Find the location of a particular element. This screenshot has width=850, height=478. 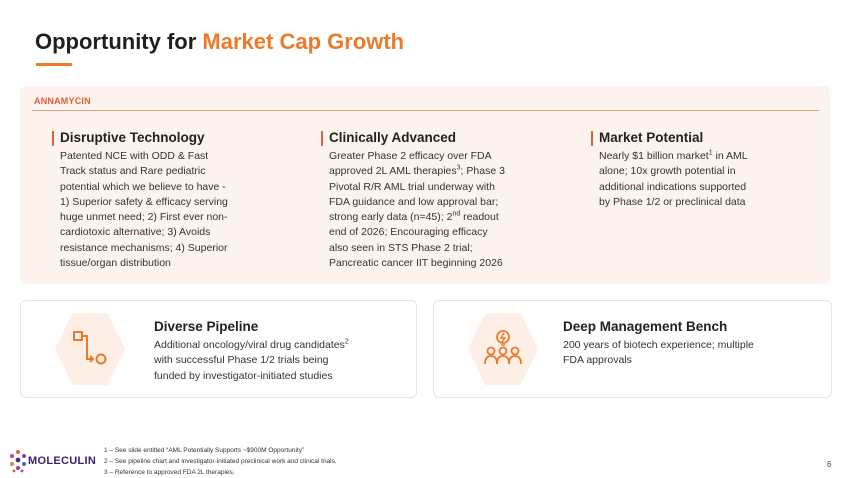

card-line: FDA approvals is located at coordinates (597, 360).